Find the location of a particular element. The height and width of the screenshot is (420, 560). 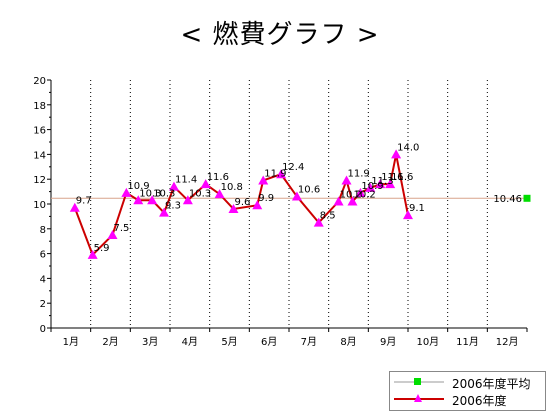

data-label: 10.8 is located at coordinates (232, 187).